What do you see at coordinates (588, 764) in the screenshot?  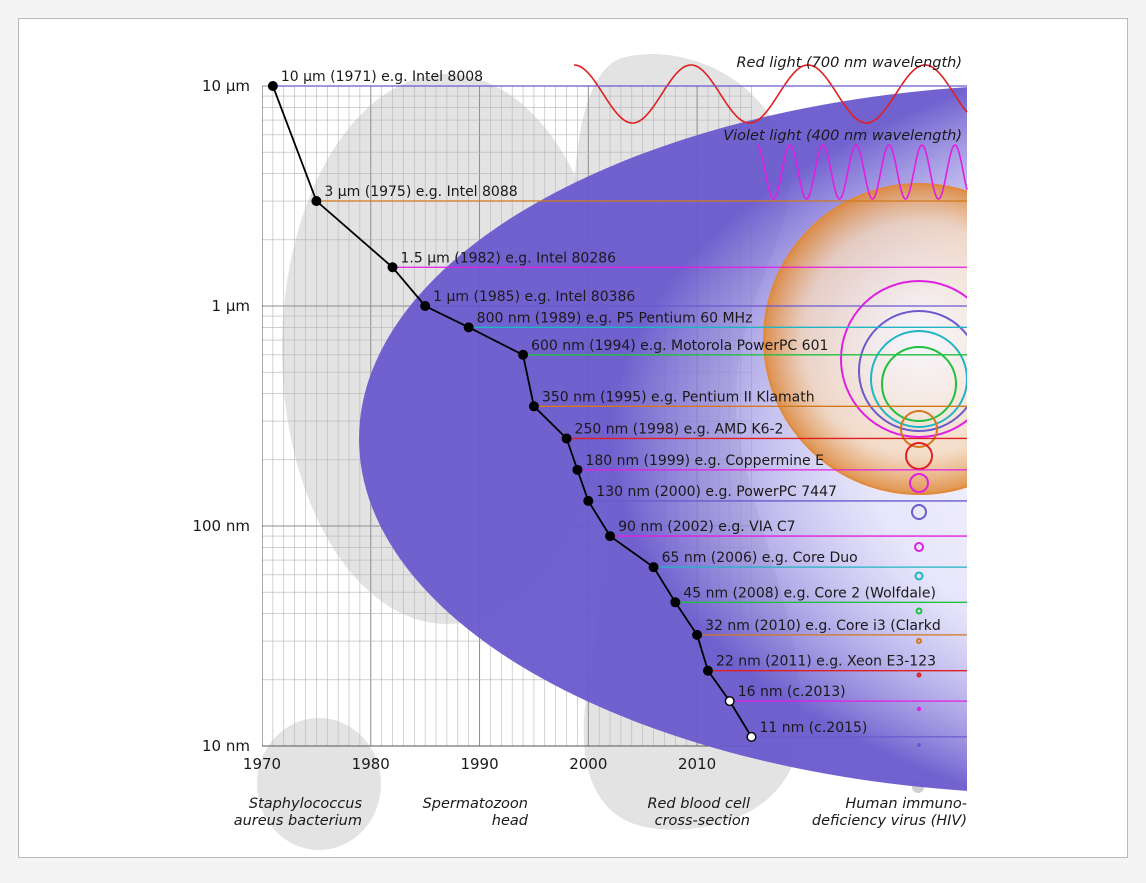 I see `x-tick-label: 2000` at bounding box center [588, 764].